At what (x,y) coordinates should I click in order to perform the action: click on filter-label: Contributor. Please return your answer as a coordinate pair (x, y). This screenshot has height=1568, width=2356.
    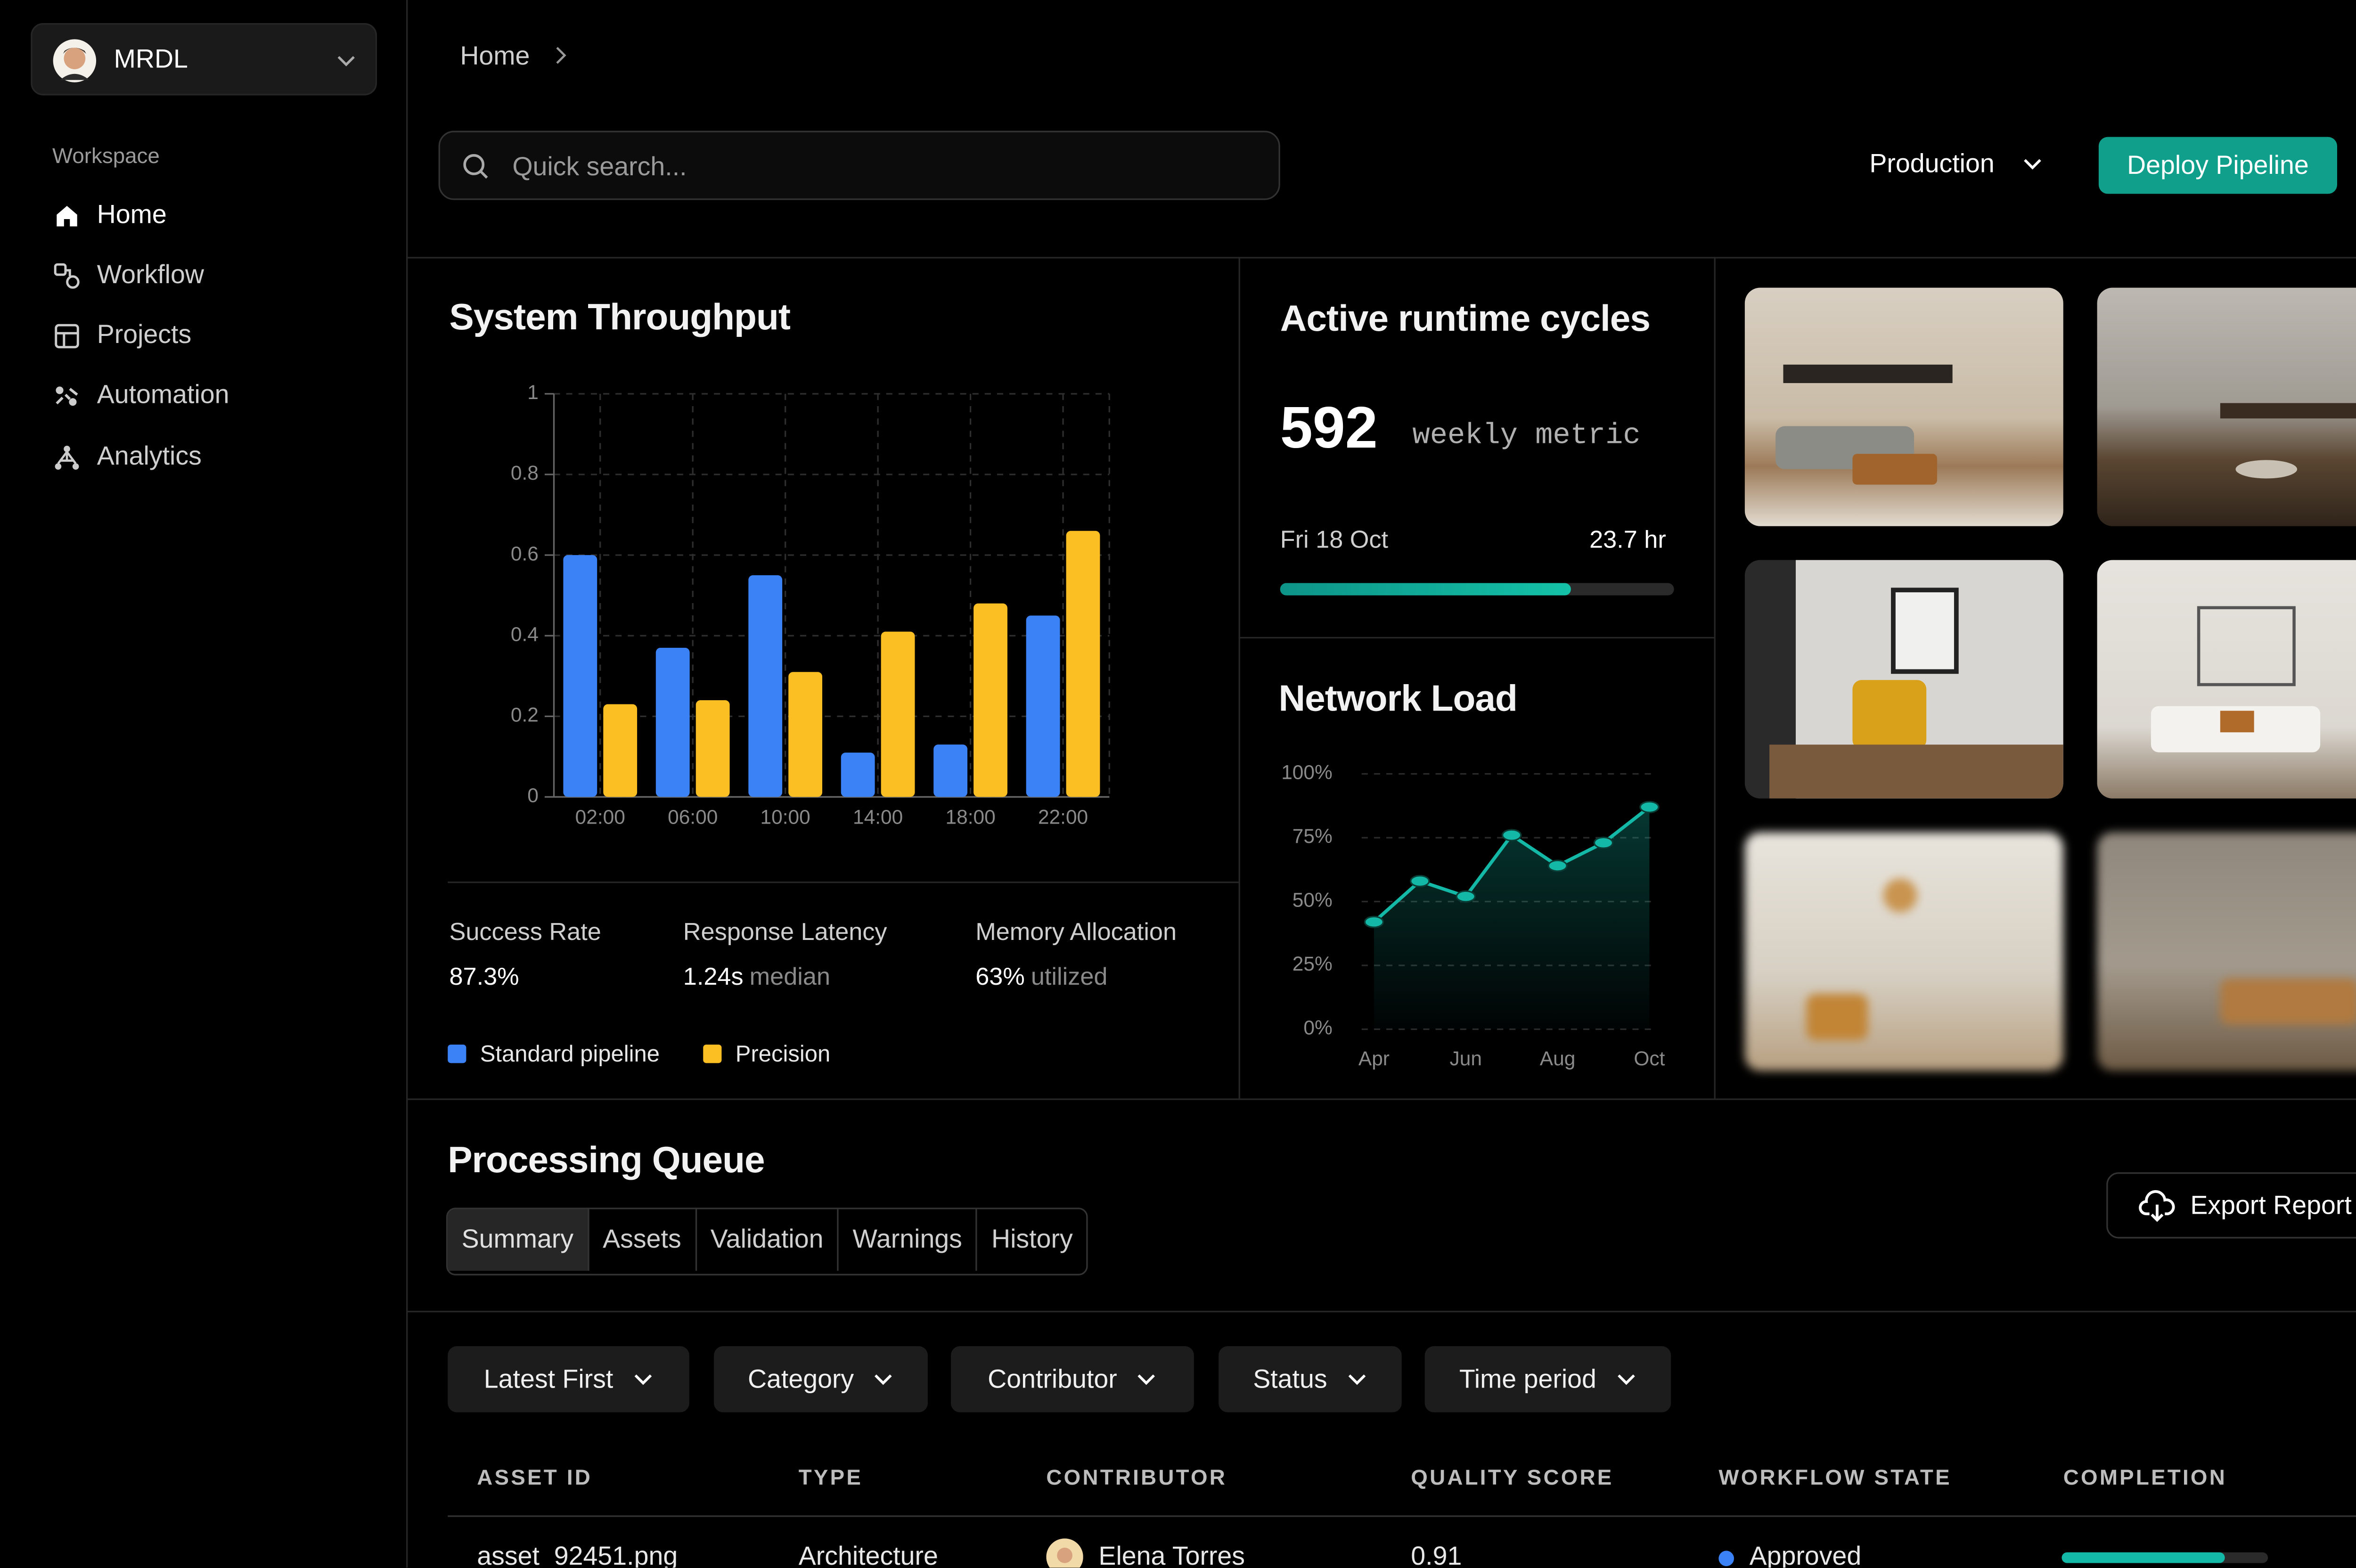
    Looking at the image, I should click on (1052, 1378).